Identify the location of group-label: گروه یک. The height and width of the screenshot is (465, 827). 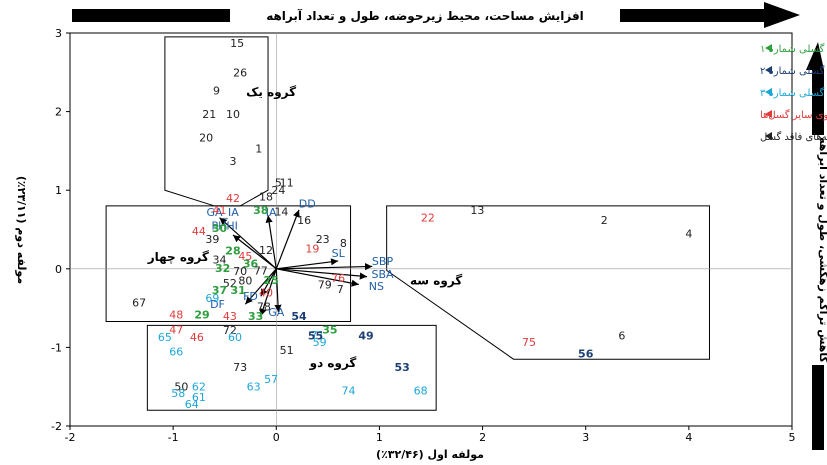
(271, 92).